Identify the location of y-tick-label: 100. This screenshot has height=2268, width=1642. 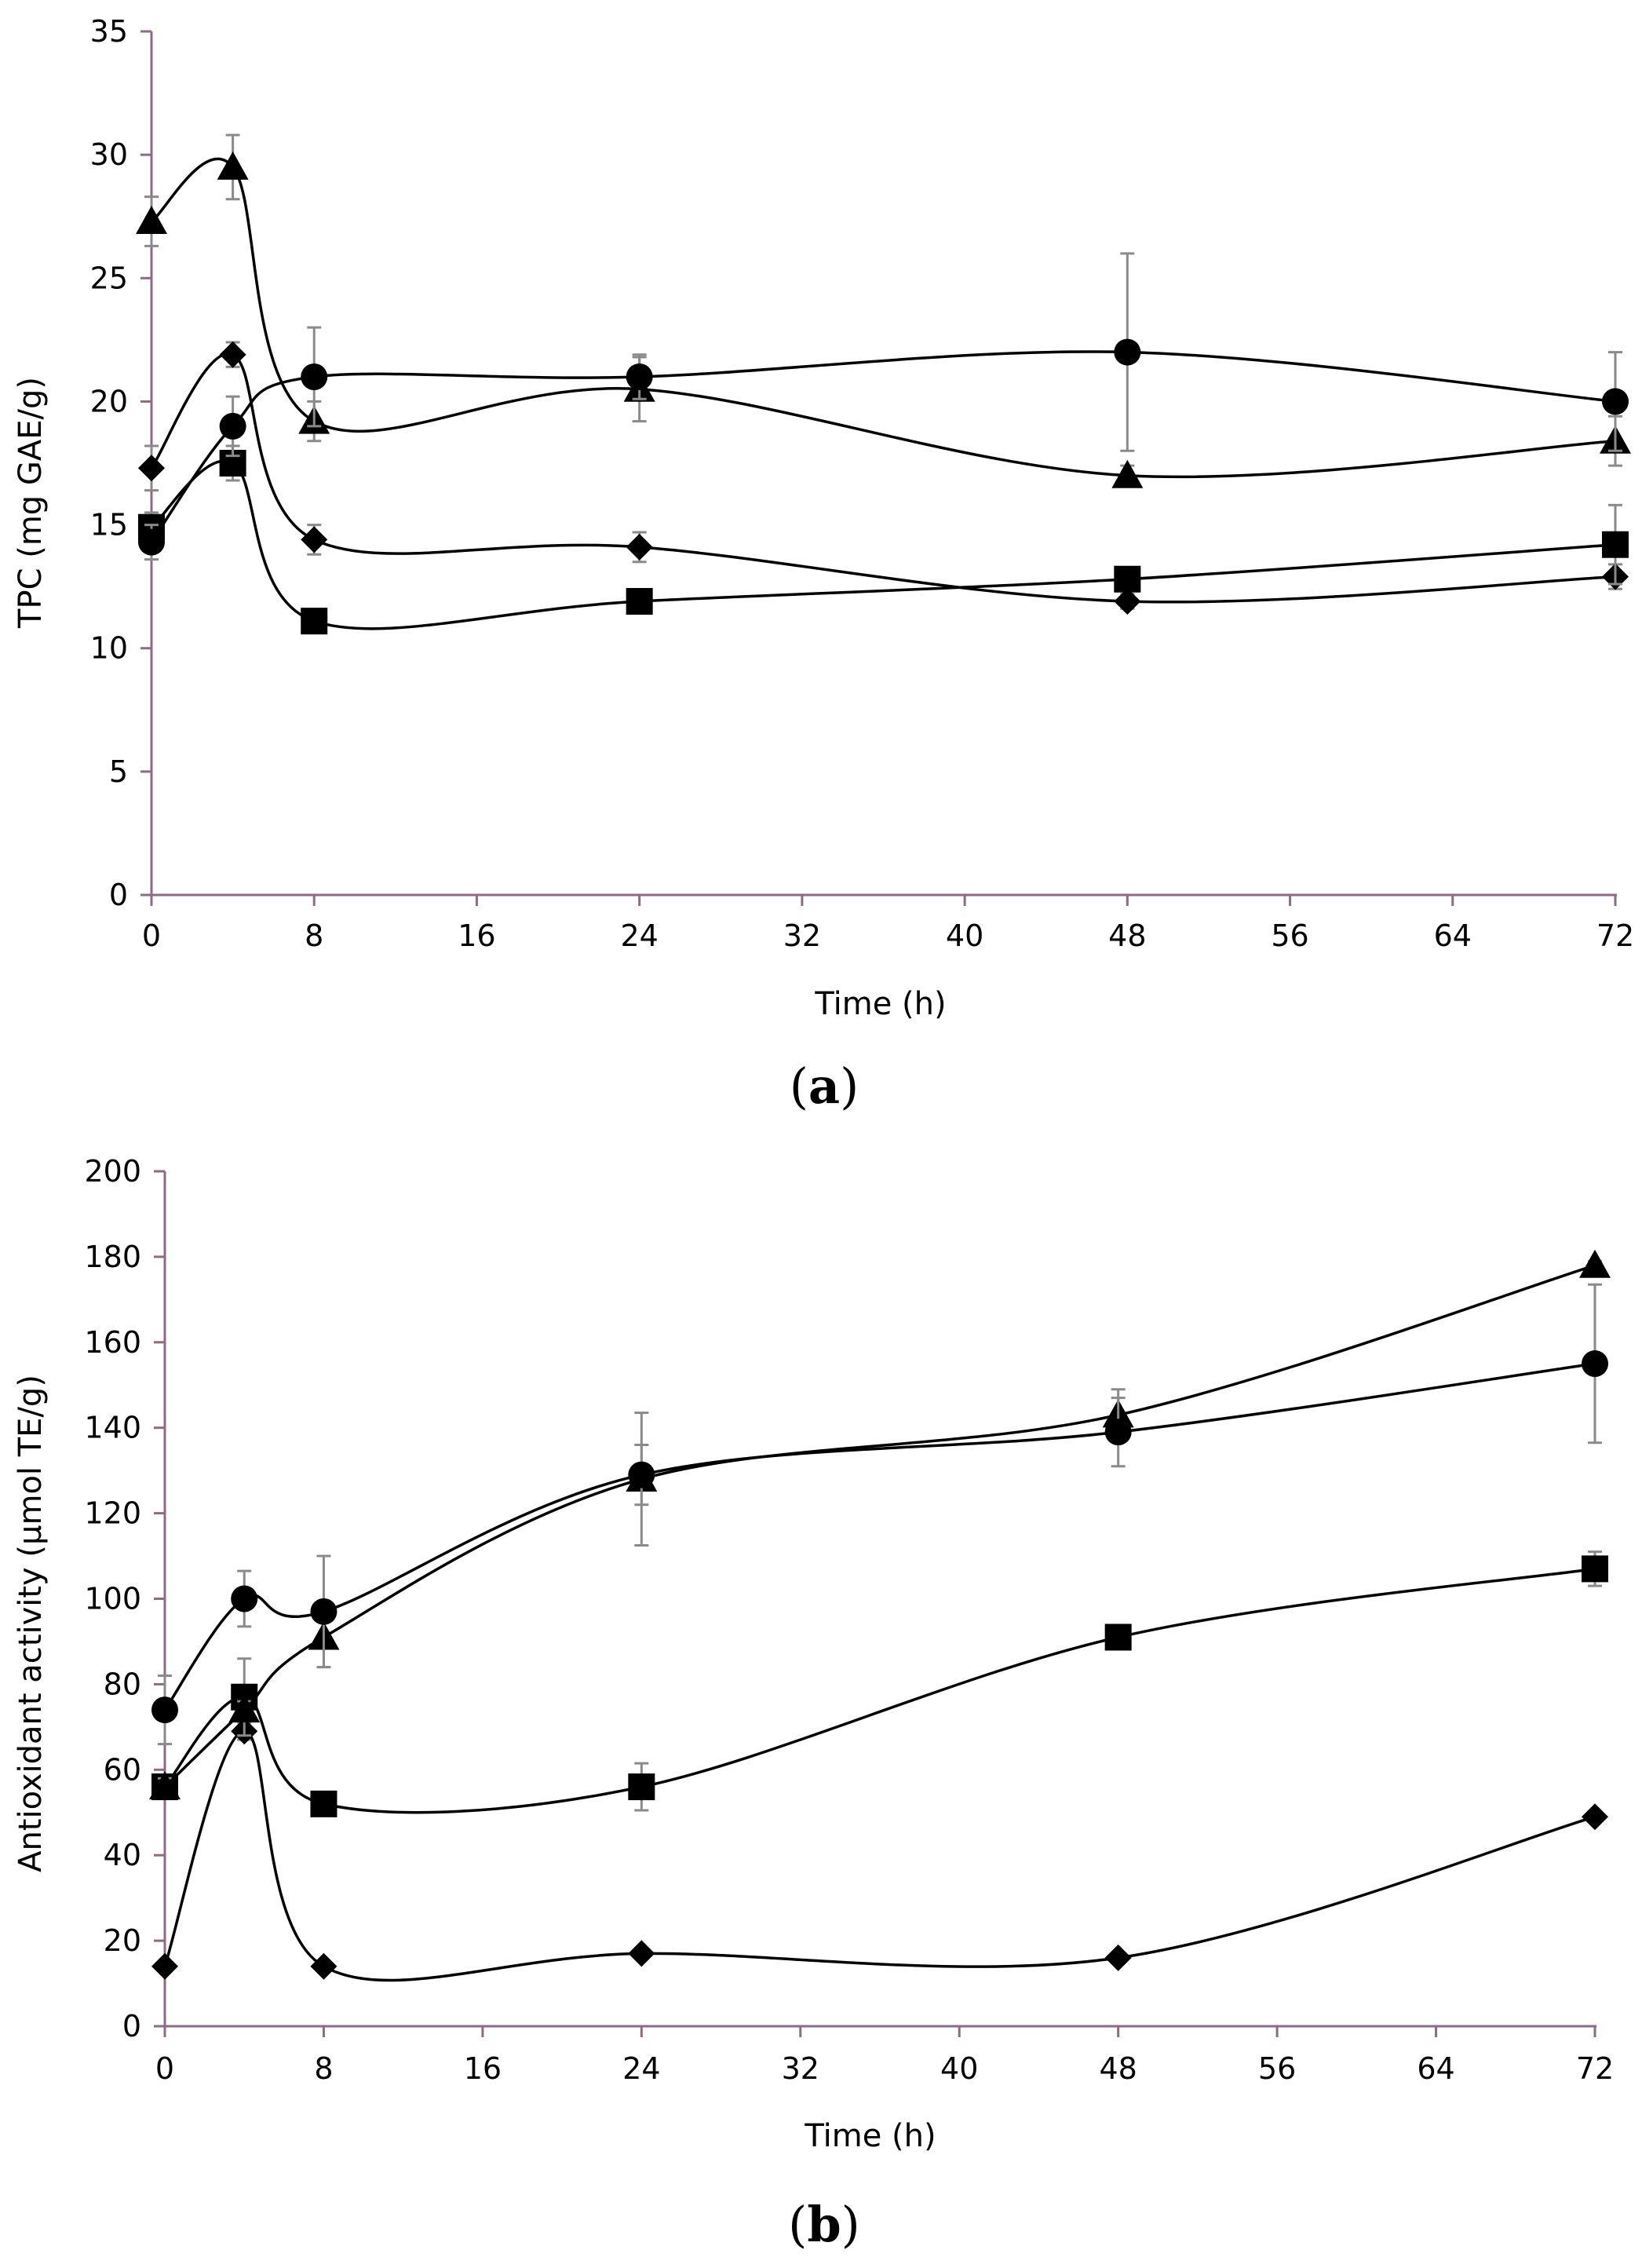
(112, 1599).